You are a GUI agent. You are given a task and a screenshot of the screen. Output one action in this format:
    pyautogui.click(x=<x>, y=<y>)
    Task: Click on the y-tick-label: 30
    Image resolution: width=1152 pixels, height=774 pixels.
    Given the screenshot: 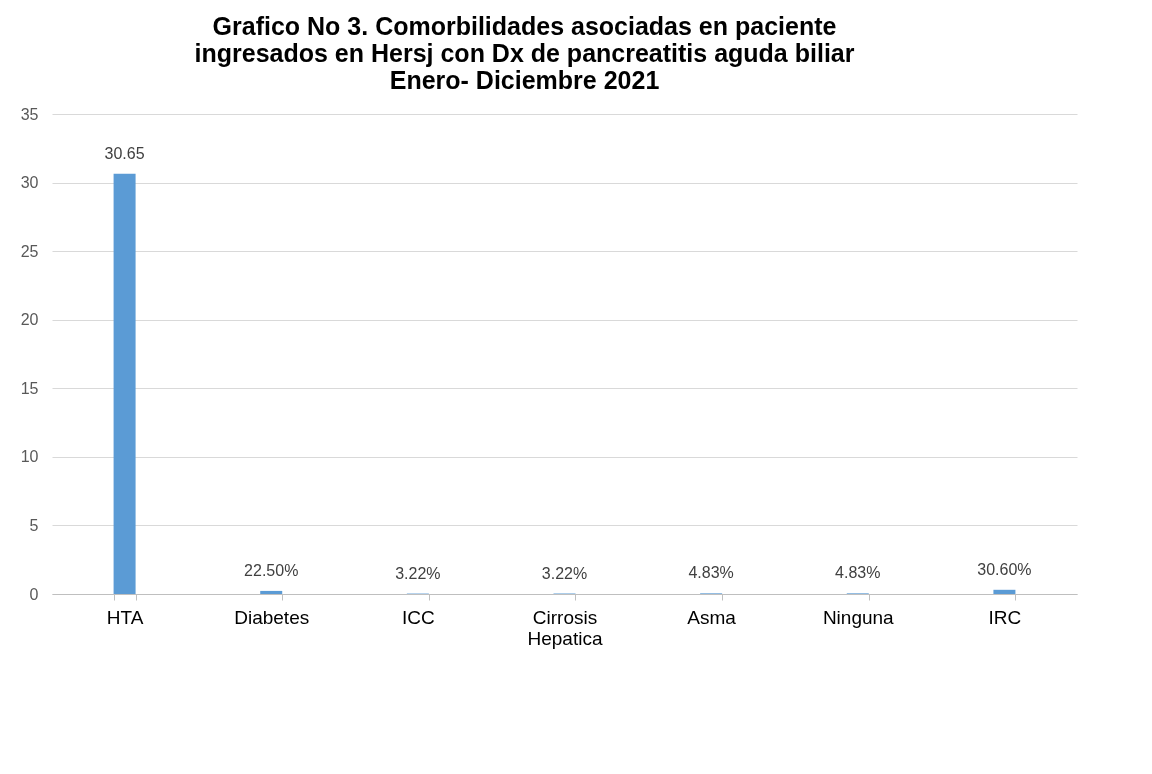 What is the action you would take?
    pyautogui.click(x=29, y=183)
    